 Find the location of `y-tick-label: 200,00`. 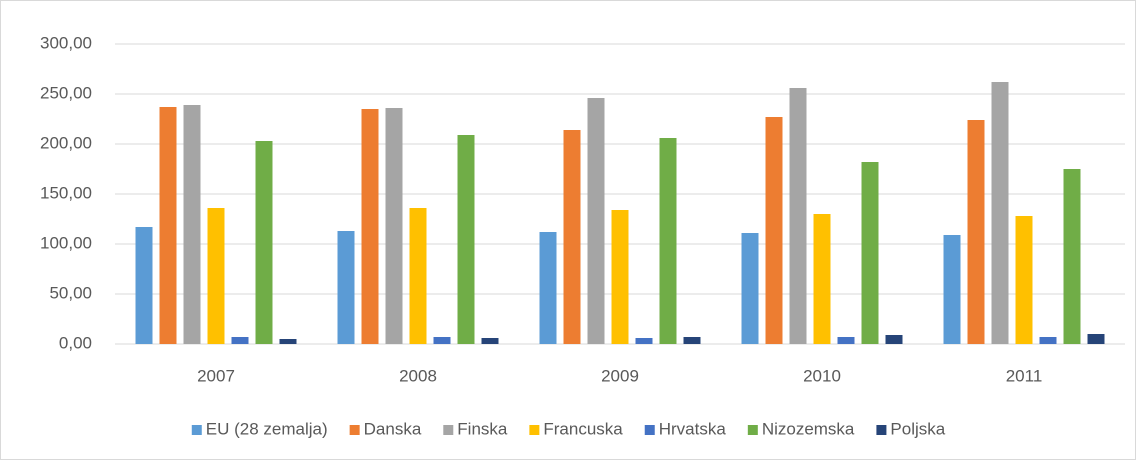

y-tick-label: 200,00 is located at coordinates (66, 142).